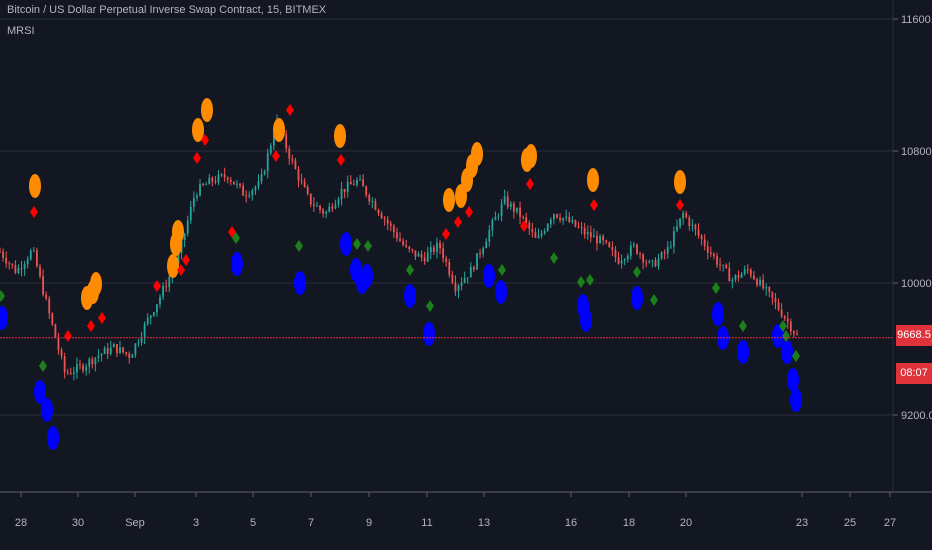  Describe the element at coordinates (253, 523) in the screenshot. I see `time-tick-label: 5` at that location.